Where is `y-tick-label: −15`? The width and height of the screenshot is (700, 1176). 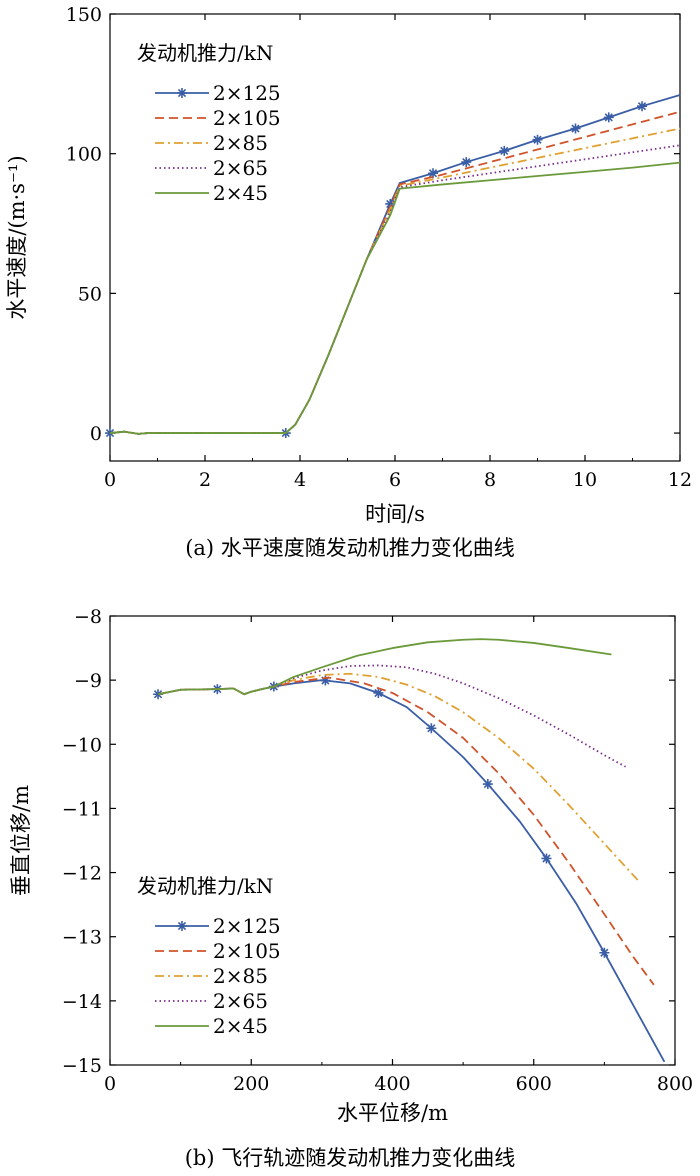
y-tick-label: −15 is located at coordinates (82, 1066).